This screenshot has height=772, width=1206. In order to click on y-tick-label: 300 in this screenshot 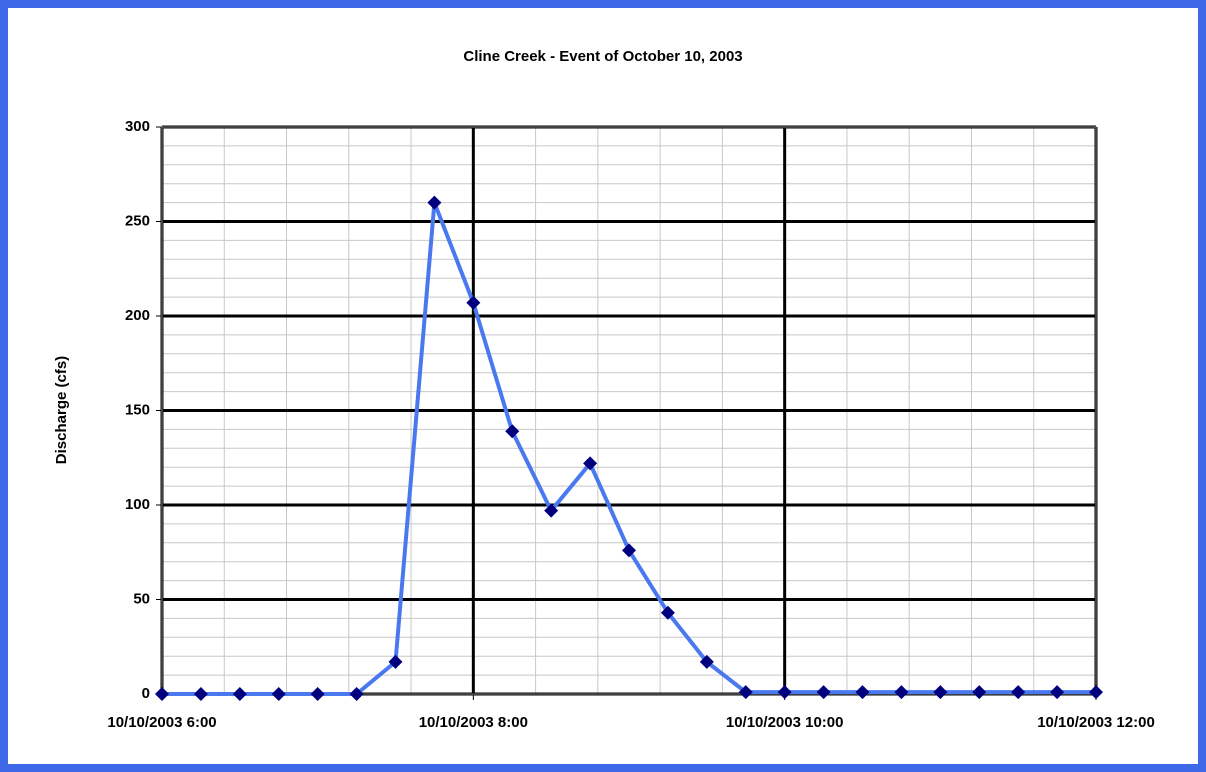, I will do `click(137, 126)`.